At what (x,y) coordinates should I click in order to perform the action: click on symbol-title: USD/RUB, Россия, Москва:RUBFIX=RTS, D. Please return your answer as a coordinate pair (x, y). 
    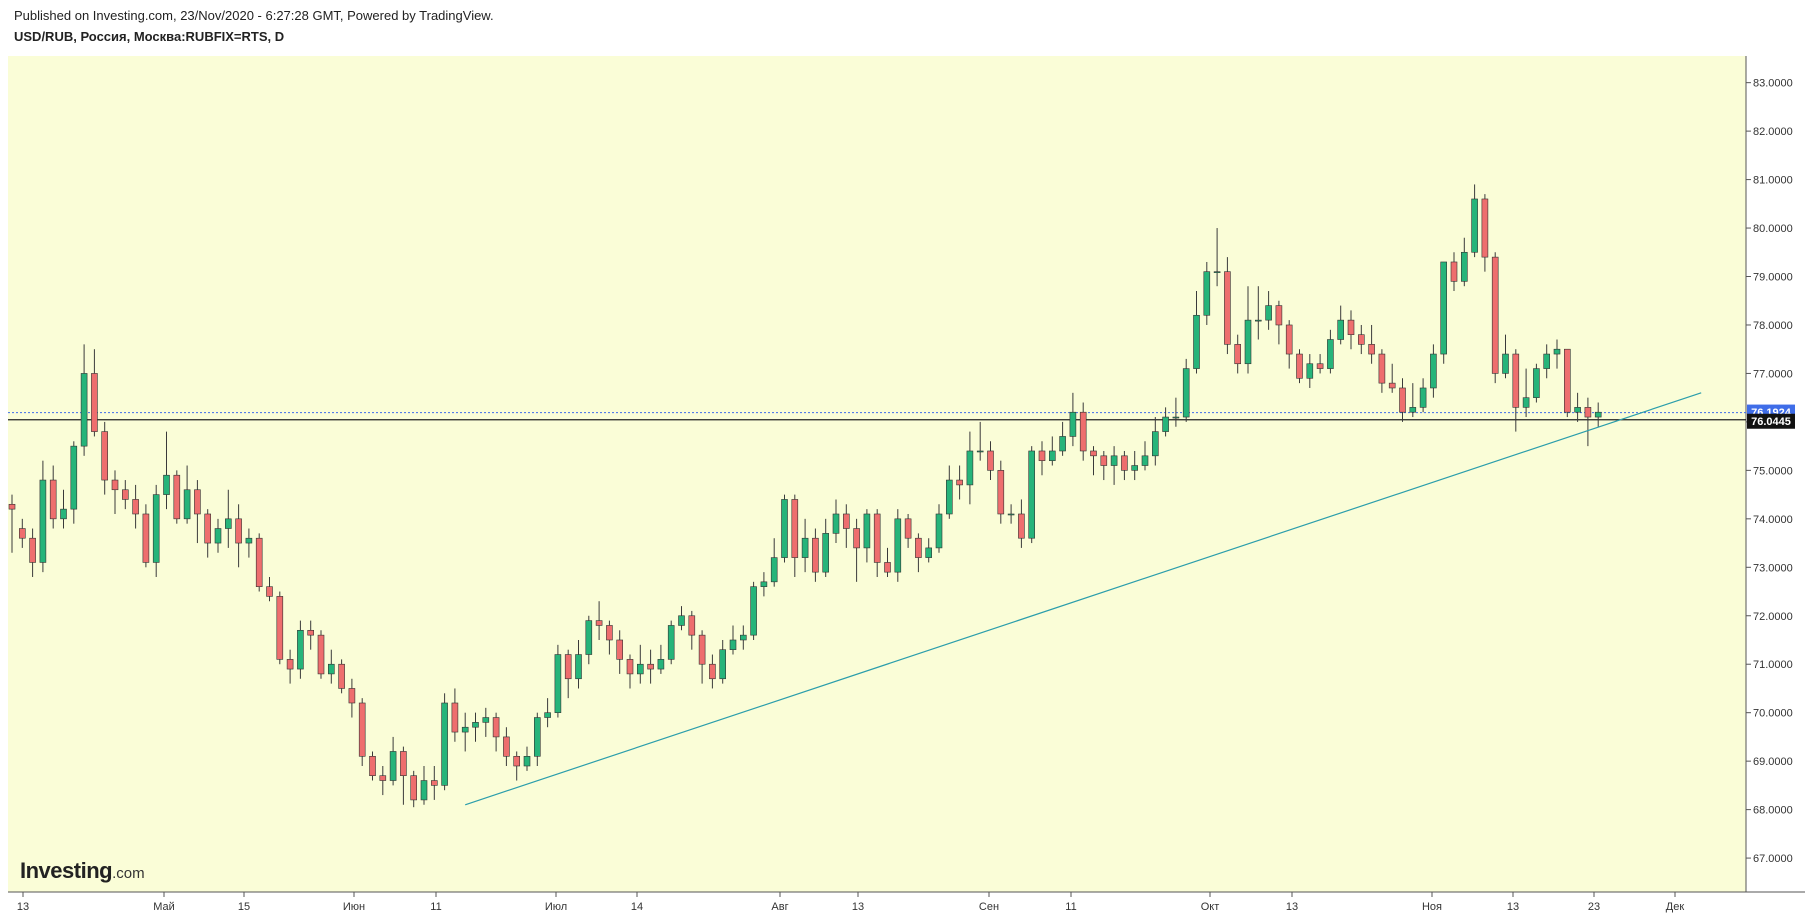
    Looking at the image, I should click on (149, 36).